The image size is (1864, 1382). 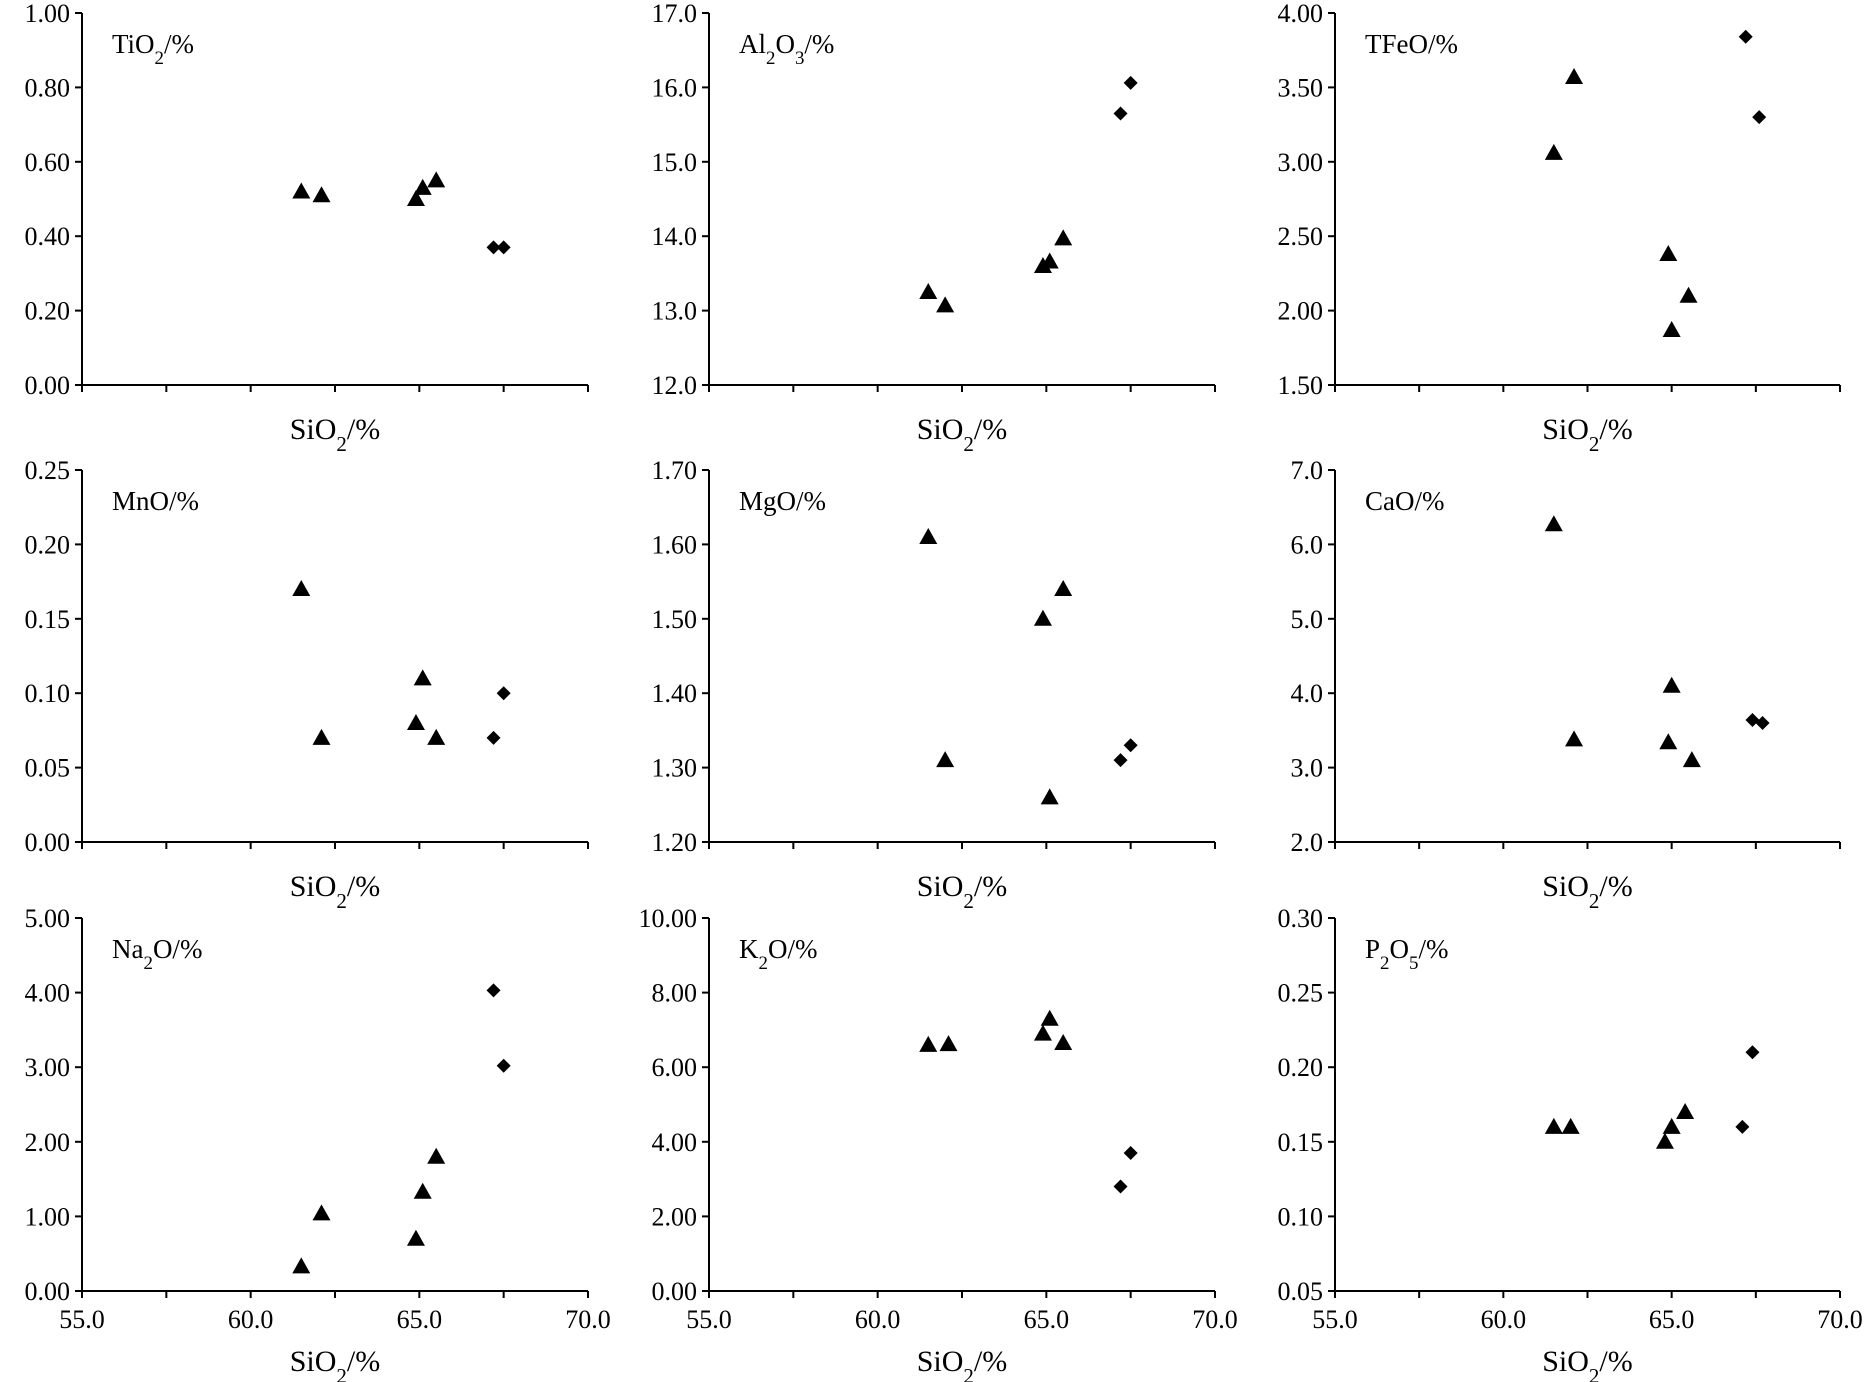 I want to click on y-tick-label: 0.80, so click(x=48, y=87).